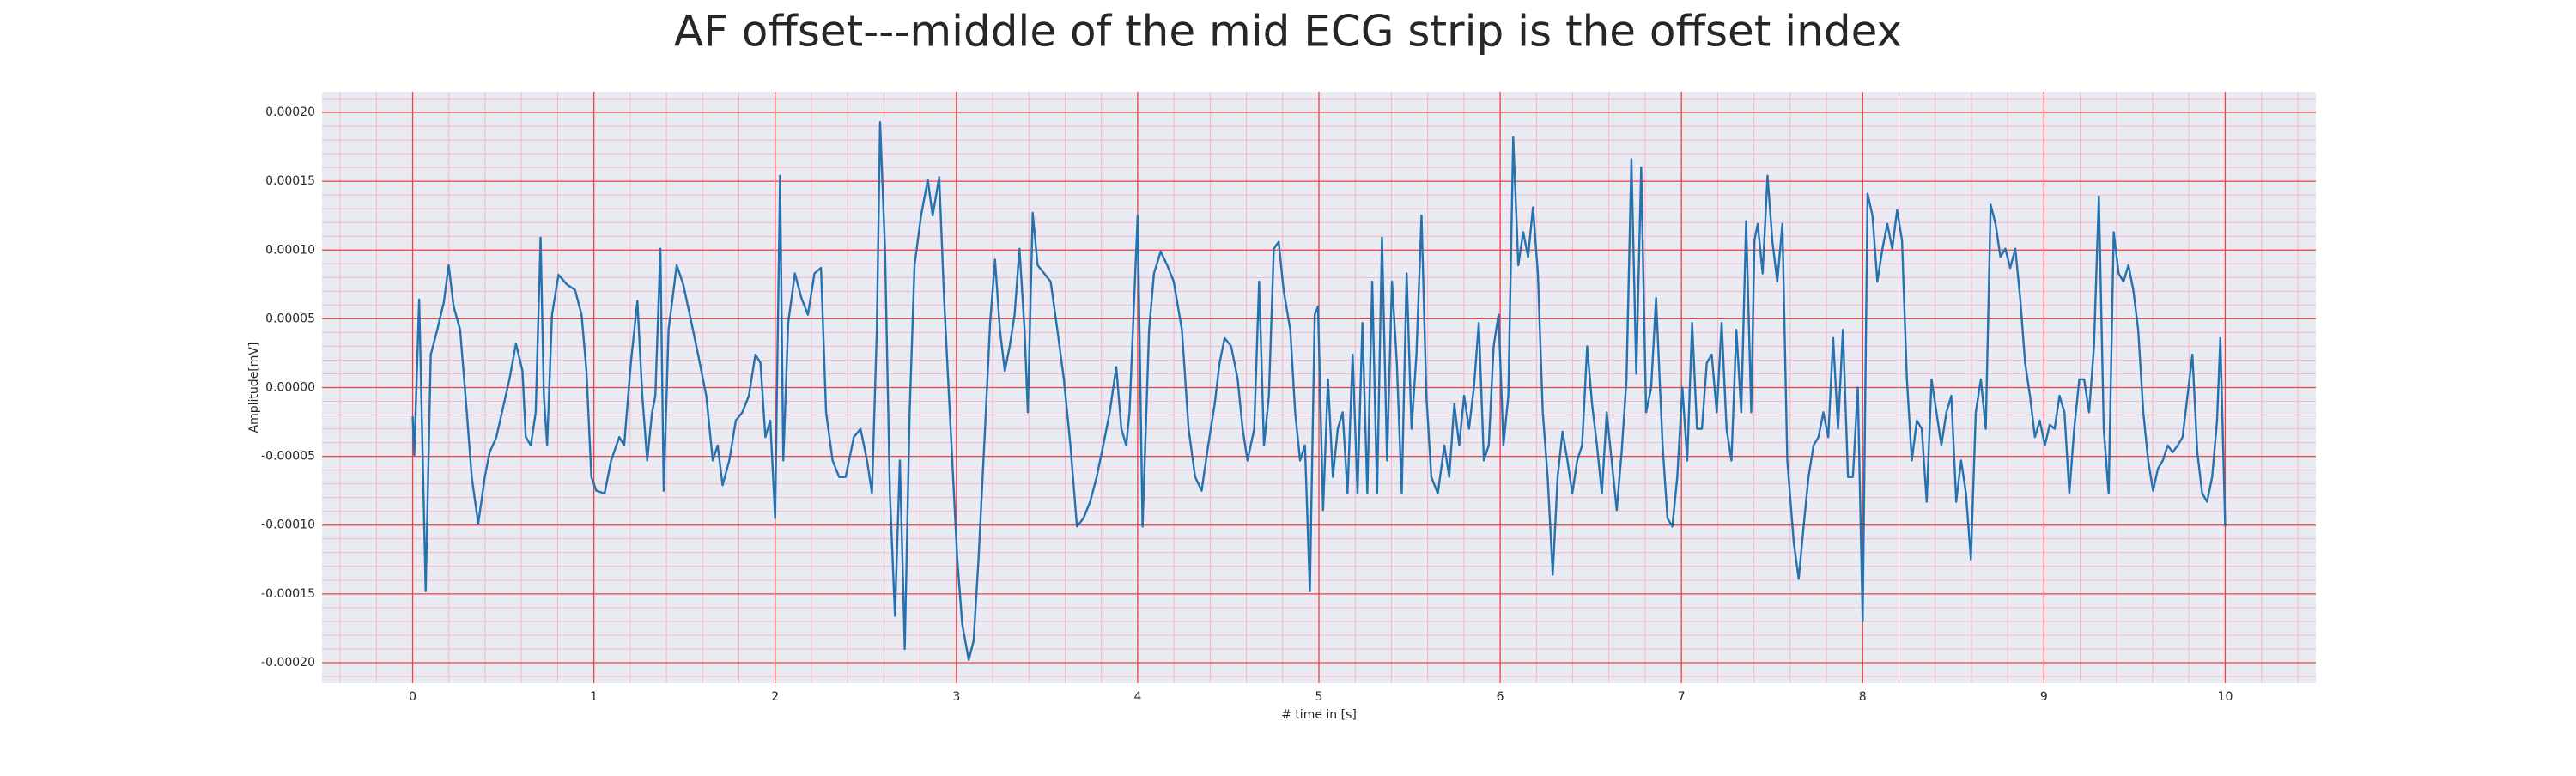  Describe the element at coordinates (2225, 697) in the screenshot. I see `x-tick-label: 10` at that location.